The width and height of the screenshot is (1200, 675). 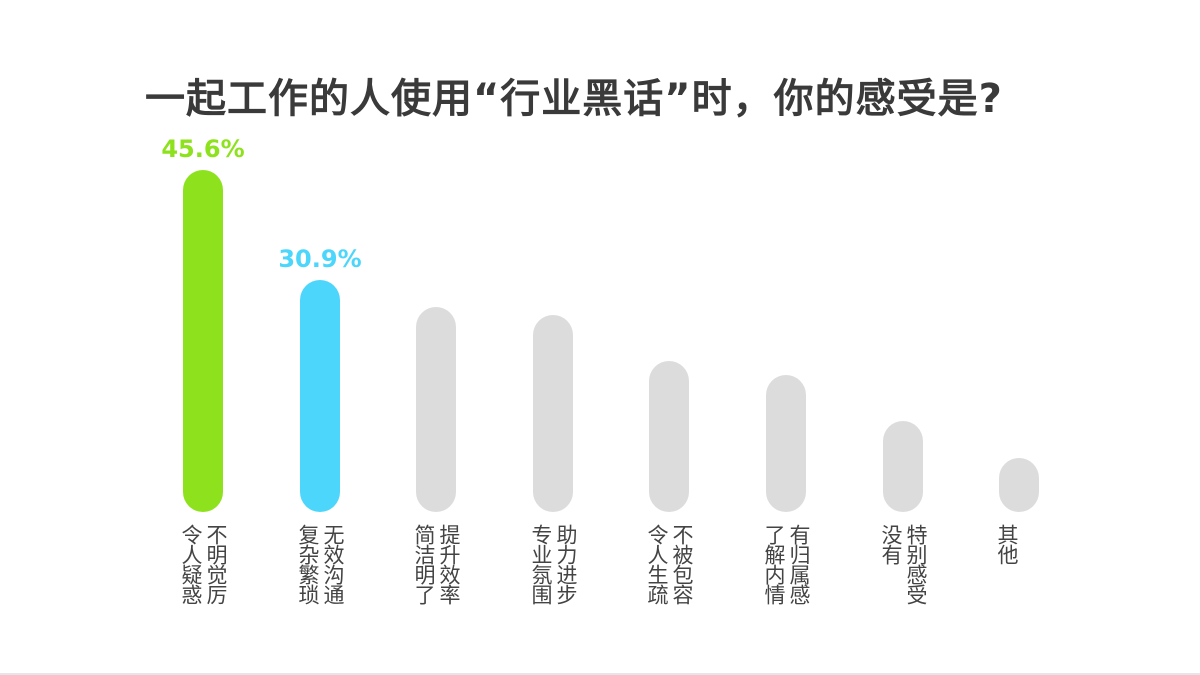 I want to click on chart-title: 一起工作的人使用“行业黑话”时，你的感受是?, so click(x=574, y=99).